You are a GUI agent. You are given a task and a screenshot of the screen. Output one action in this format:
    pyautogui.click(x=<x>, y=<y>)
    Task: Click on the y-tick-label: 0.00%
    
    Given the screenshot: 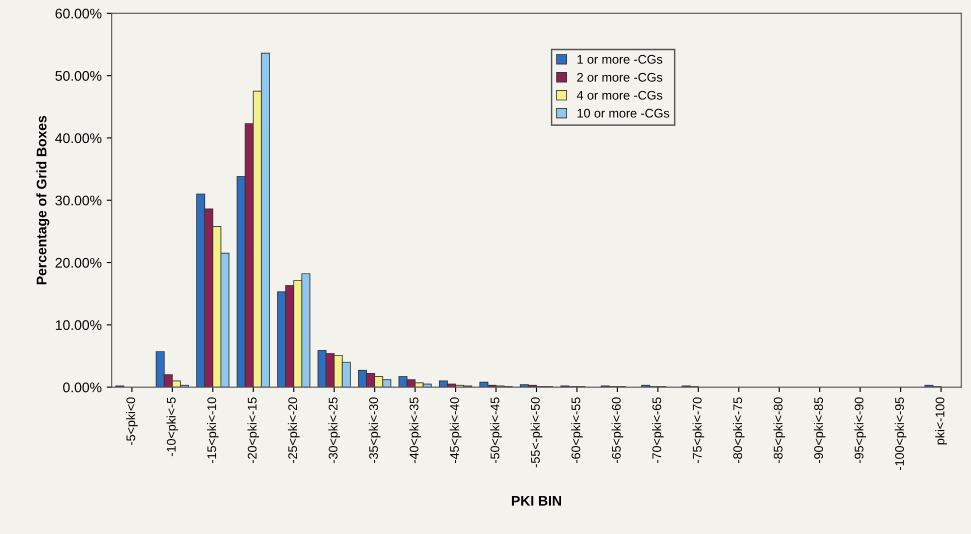 What is the action you would take?
    pyautogui.click(x=82, y=387)
    